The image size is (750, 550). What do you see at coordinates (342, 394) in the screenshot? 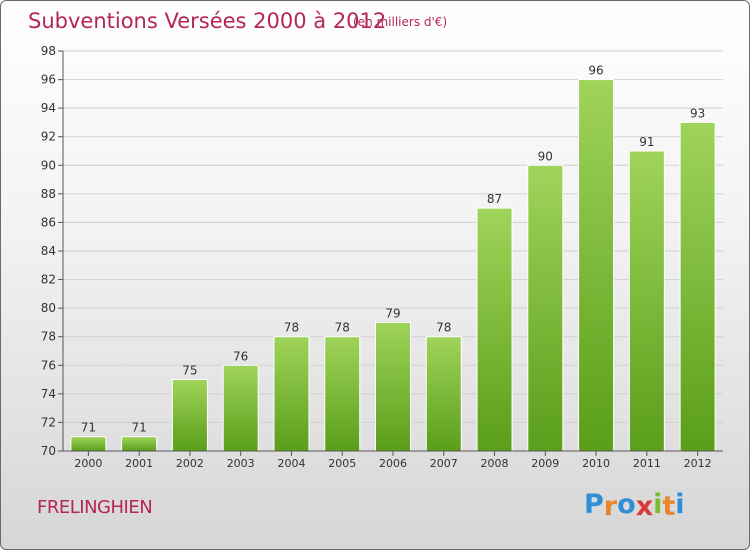
I see `bar-2005` at bounding box center [342, 394].